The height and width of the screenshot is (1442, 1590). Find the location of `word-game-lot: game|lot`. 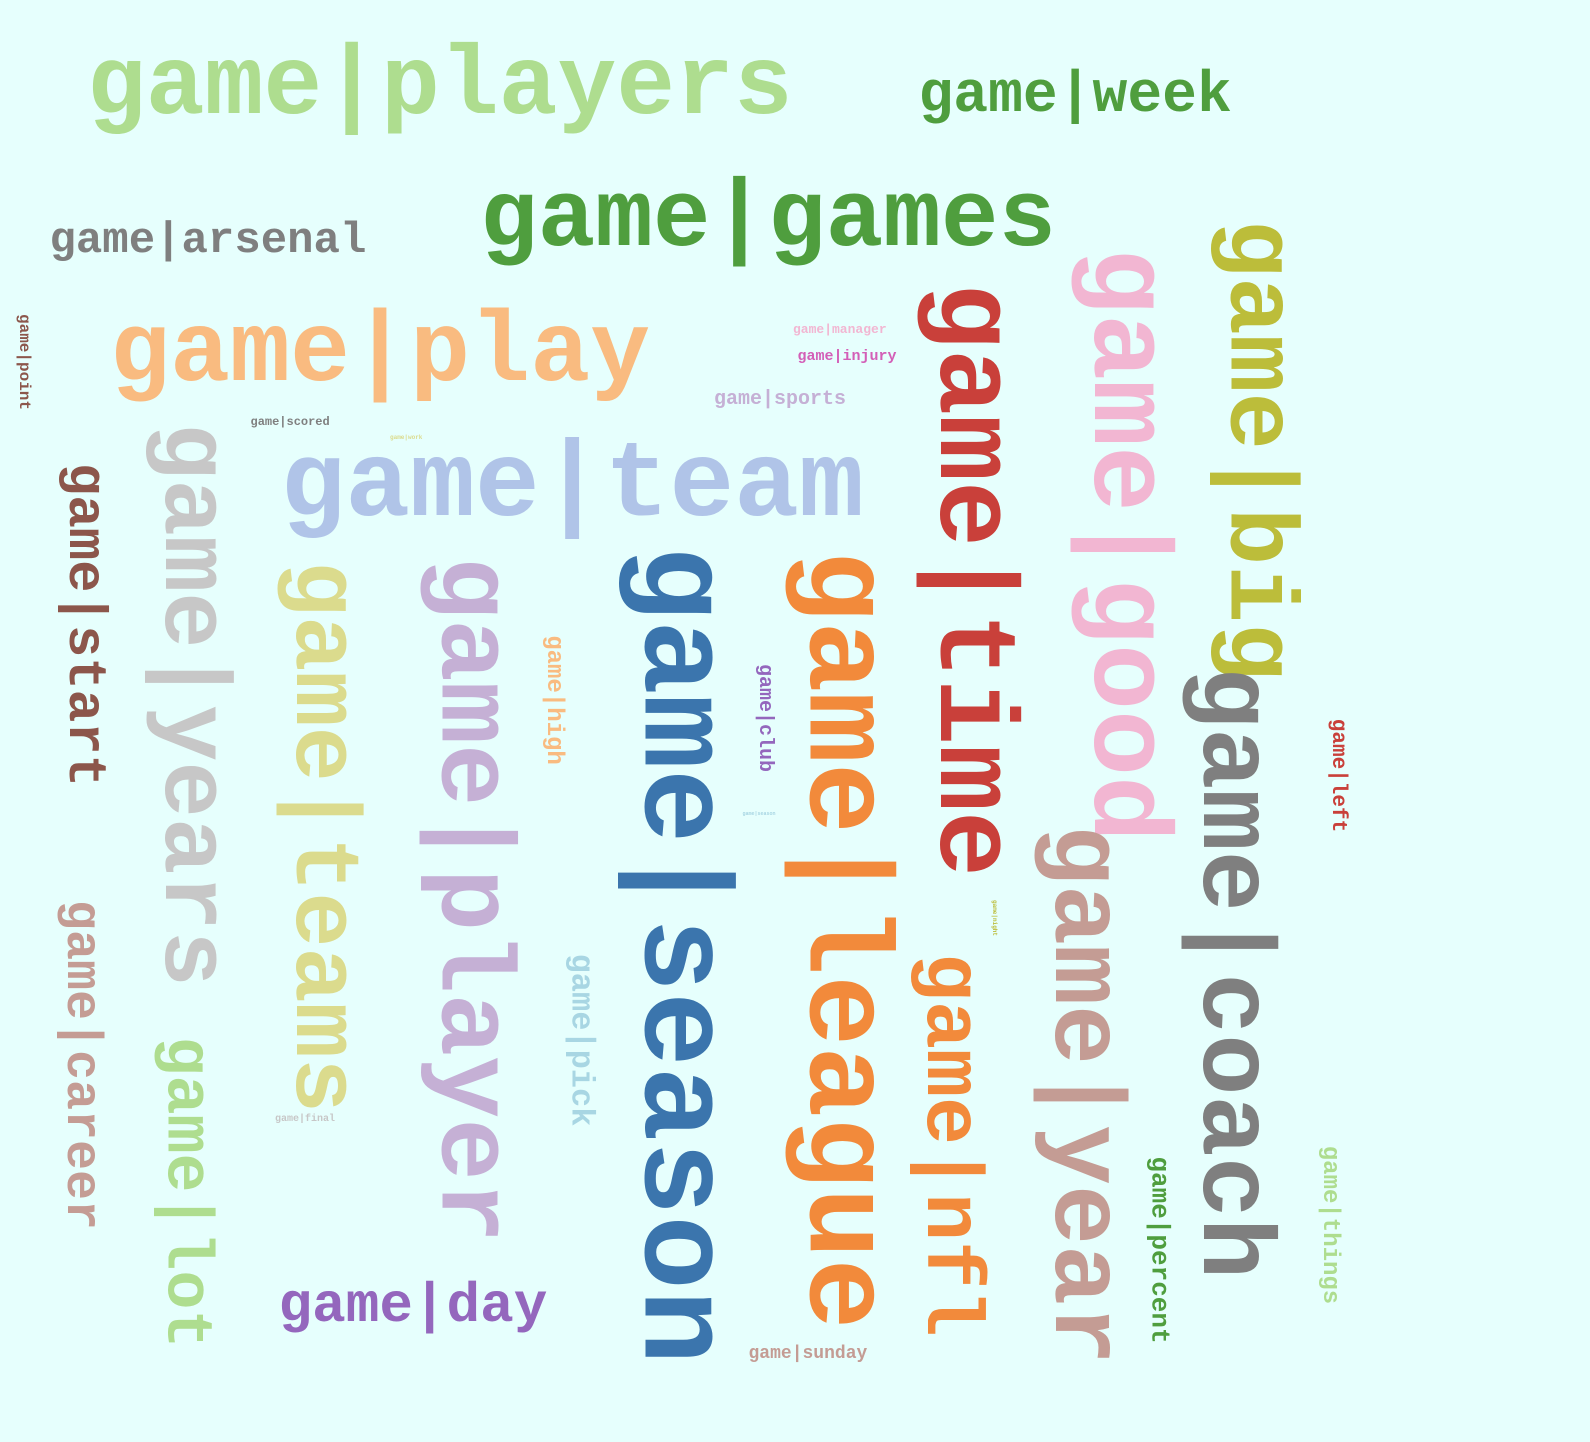

word-game-lot: game|lot is located at coordinates (185, 1192).